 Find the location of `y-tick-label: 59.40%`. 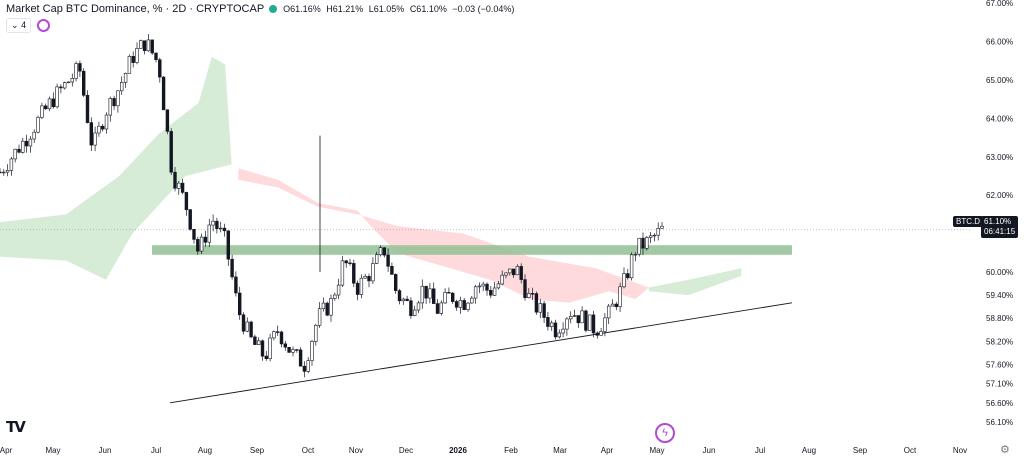

y-tick-label: 59.40% is located at coordinates (999, 295).